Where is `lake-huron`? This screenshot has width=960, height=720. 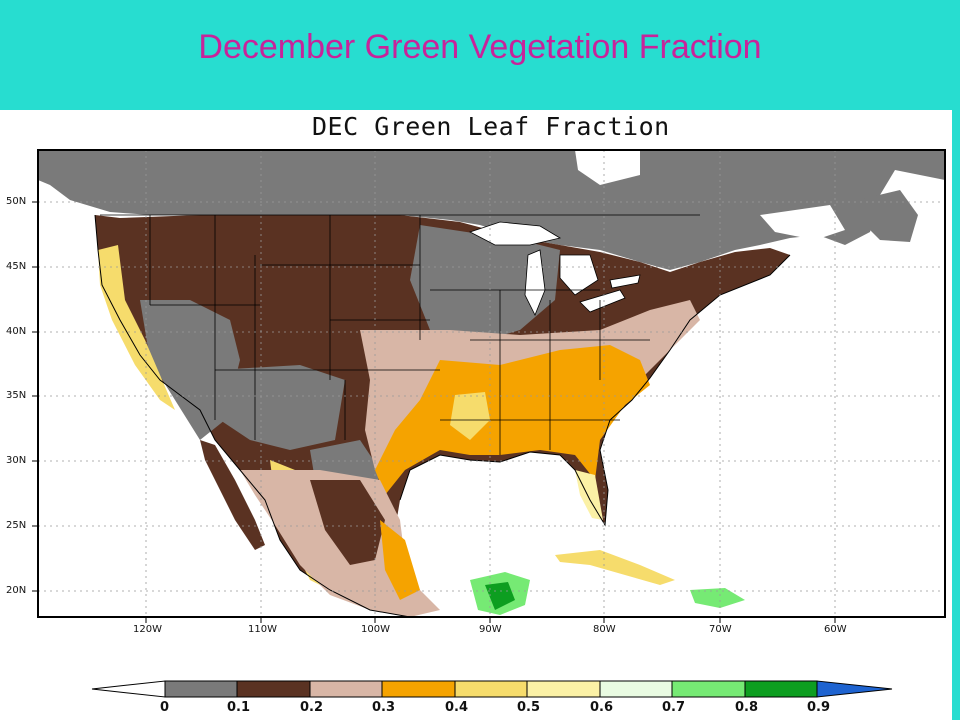 lake-huron is located at coordinates (579, 275).